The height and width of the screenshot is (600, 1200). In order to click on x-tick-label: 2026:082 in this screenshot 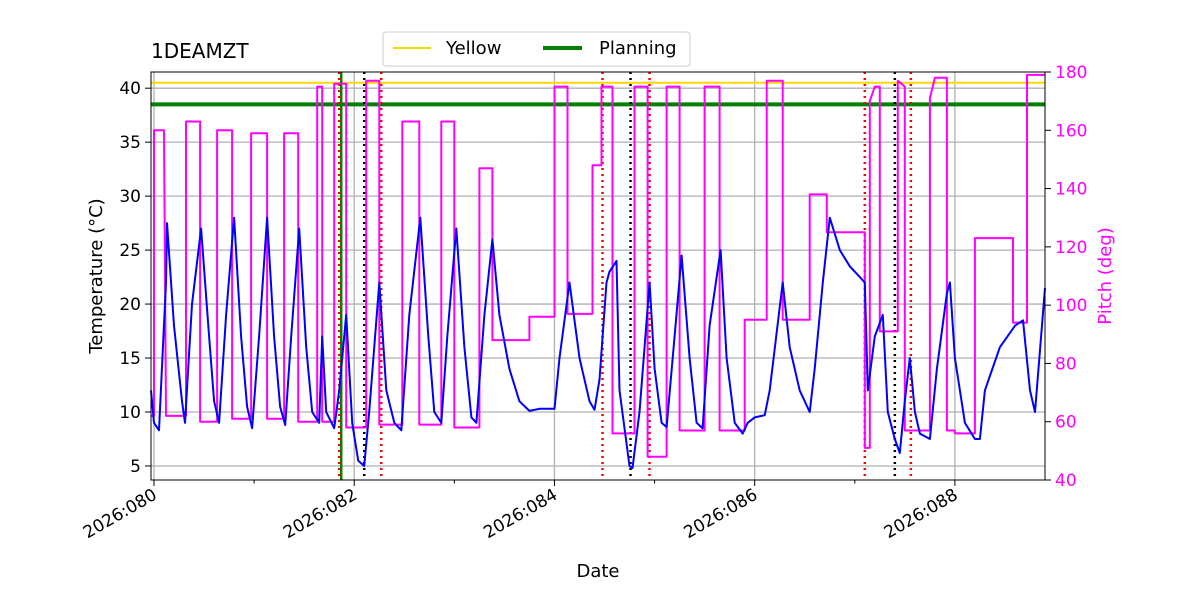, I will do `click(320, 514)`.